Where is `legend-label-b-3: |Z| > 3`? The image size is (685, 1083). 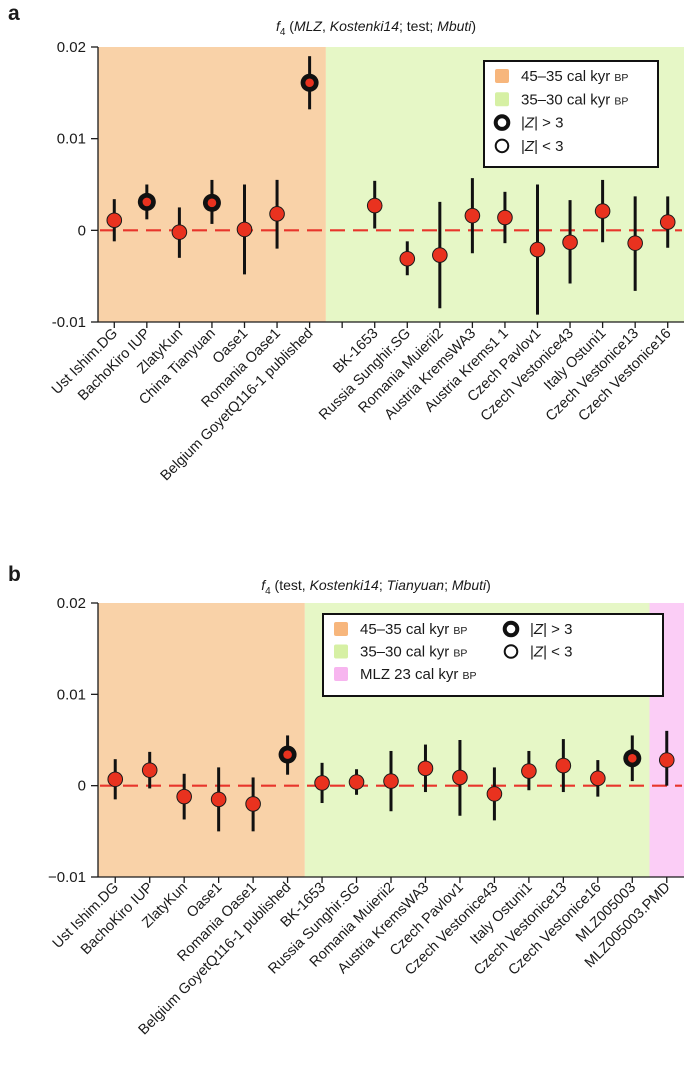
legend-label-b-3: |Z| > 3 is located at coordinates (551, 629).